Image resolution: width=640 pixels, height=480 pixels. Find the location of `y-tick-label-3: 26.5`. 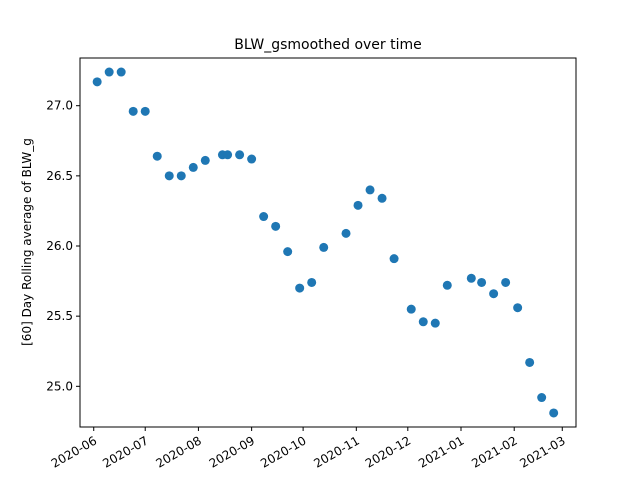

y-tick-label-3: 26.5 is located at coordinates (59, 176).